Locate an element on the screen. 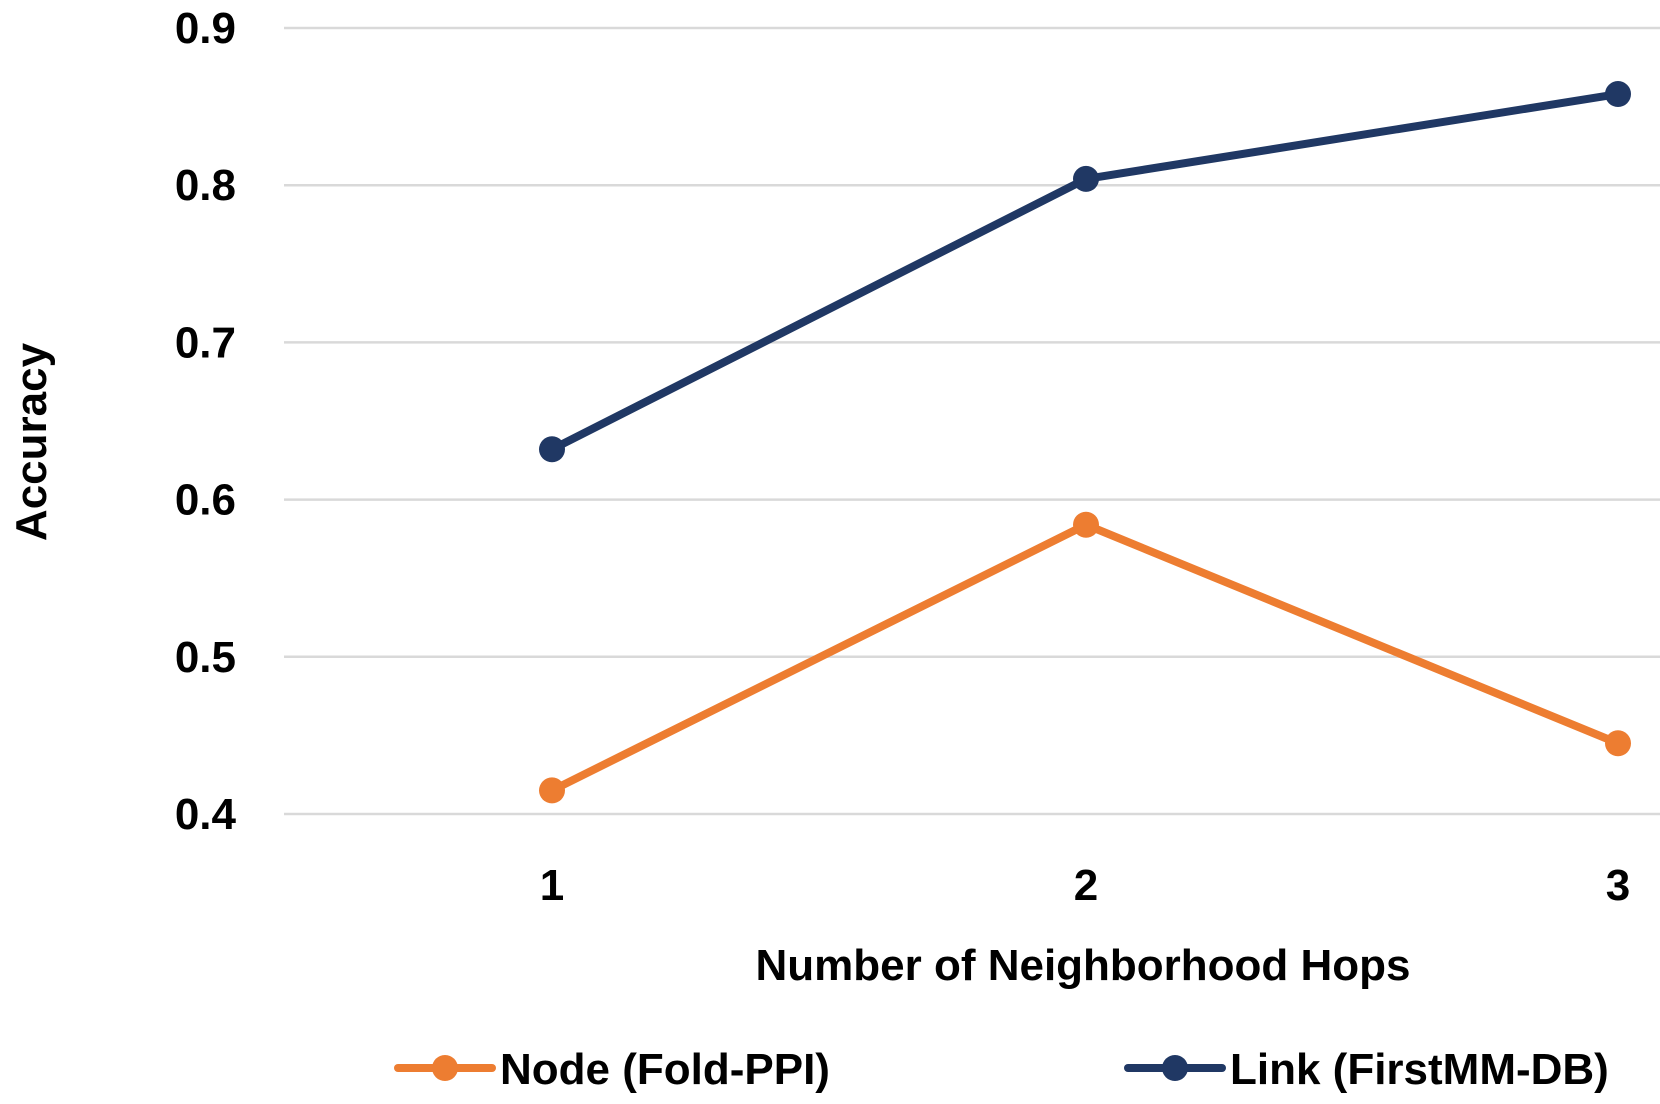  x-axis-title: Number of Neighborhood Hops is located at coordinates (1082, 965).